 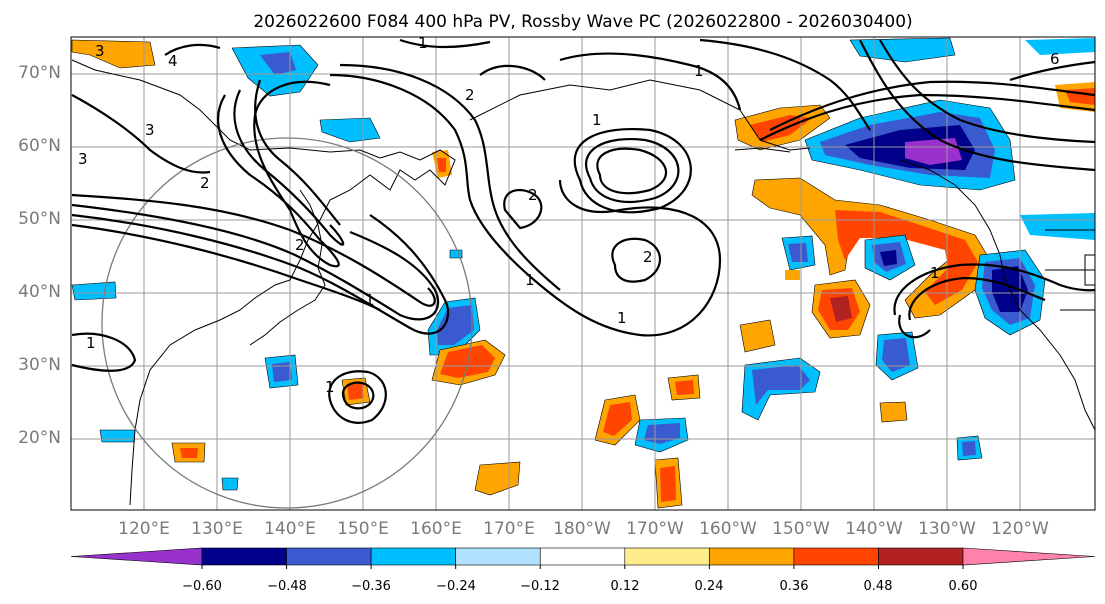 I want to click on lon-label: 170°E, so click(x=509, y=529).